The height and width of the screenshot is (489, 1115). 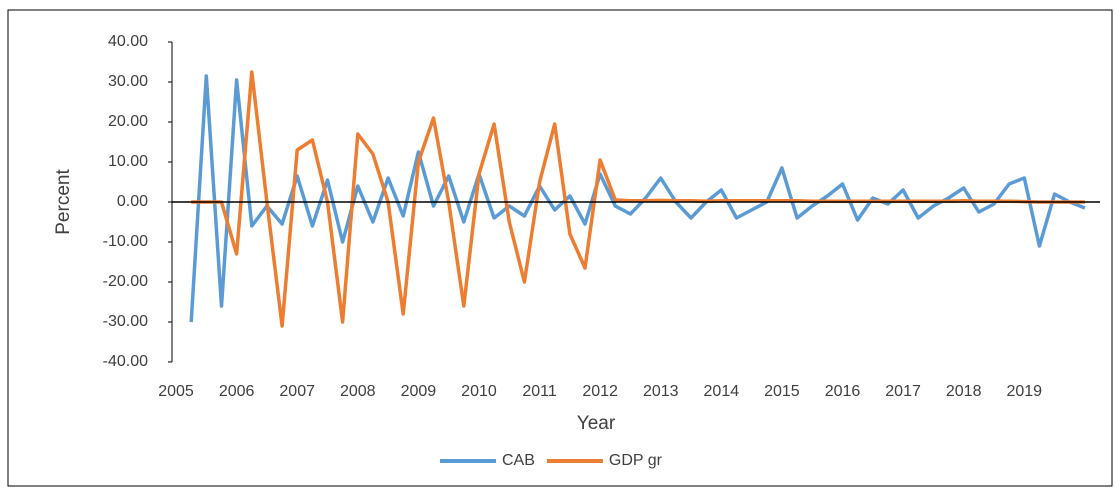 I want to click on y-axis-label: Percent, so click(x=63, y=202).